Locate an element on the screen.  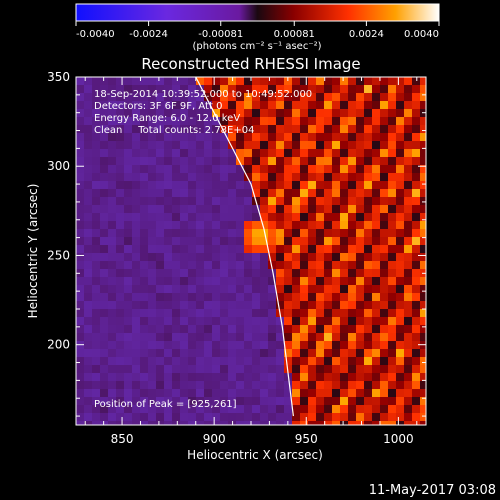
chart-title: Reconstructed RHESSI Image is located at coordinates (250, 64).